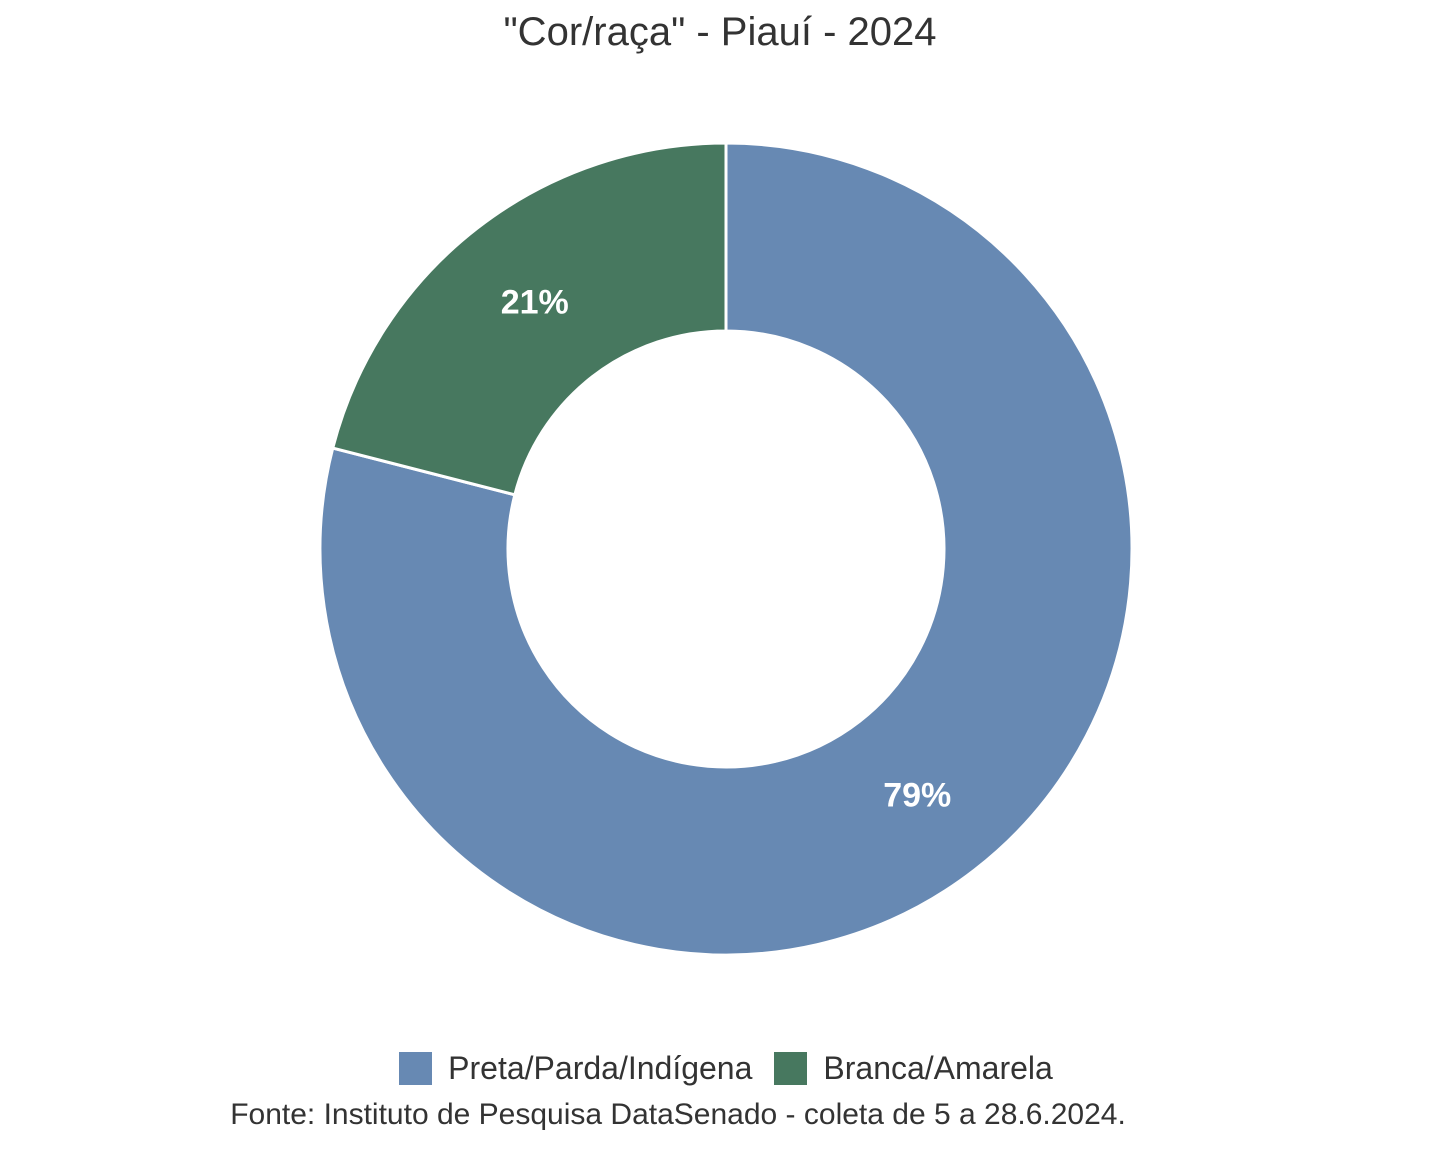 The image size is (1440, 1152). I want to click on legend-item-0: Preta/Parda/Indígena, so click(575, 1068).